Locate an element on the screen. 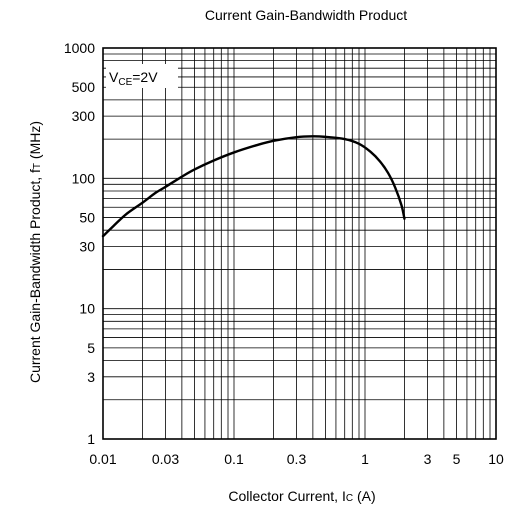 The height and width of the screenshot is (516, 513). x-tick-label: 3 is located at coordinates (428, 459).